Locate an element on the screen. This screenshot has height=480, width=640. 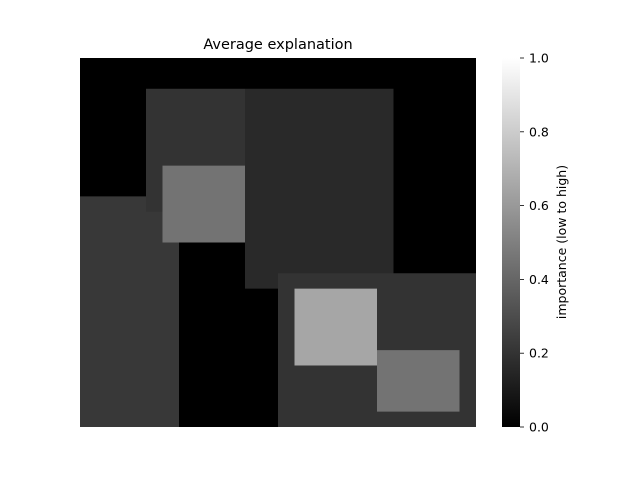
colorbar-ticks: 0.0 0.2 0.4 0.6 0.8 1.0 is located at coordinates (534, 243).